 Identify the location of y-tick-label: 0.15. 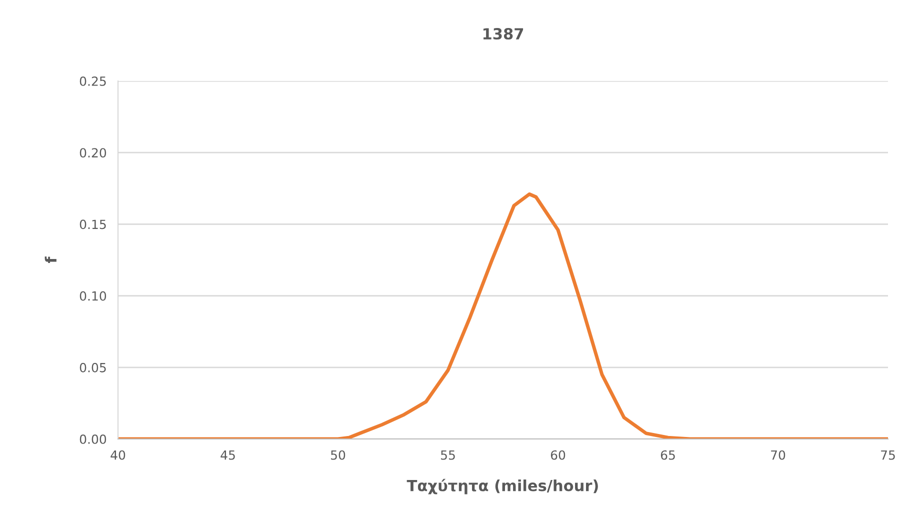
(93, 225).